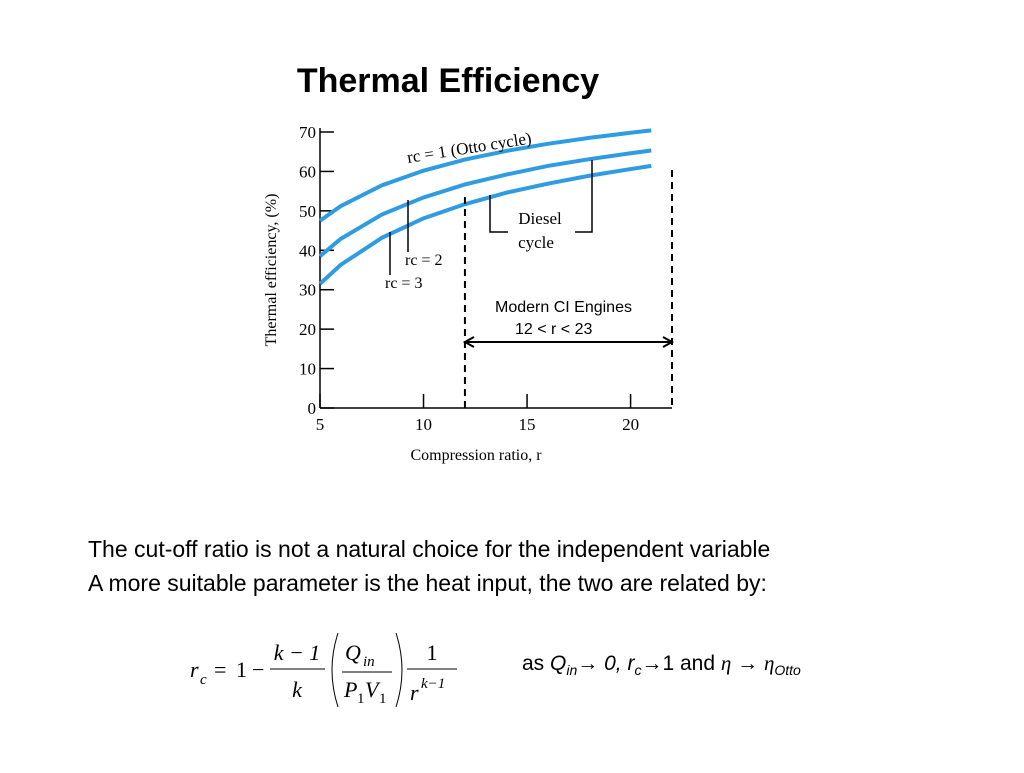  What do you see at coordinates (558, 663) in the screenshot?
I see `note-part: Q` at bounding box center [558, 663].